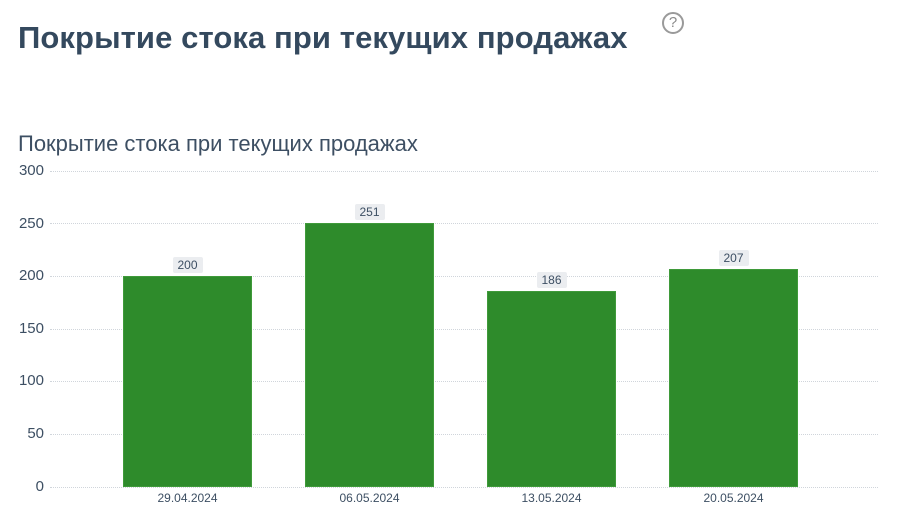 The image size is (902, 527). I want to click on help-icon: ?, so click(673, 23).